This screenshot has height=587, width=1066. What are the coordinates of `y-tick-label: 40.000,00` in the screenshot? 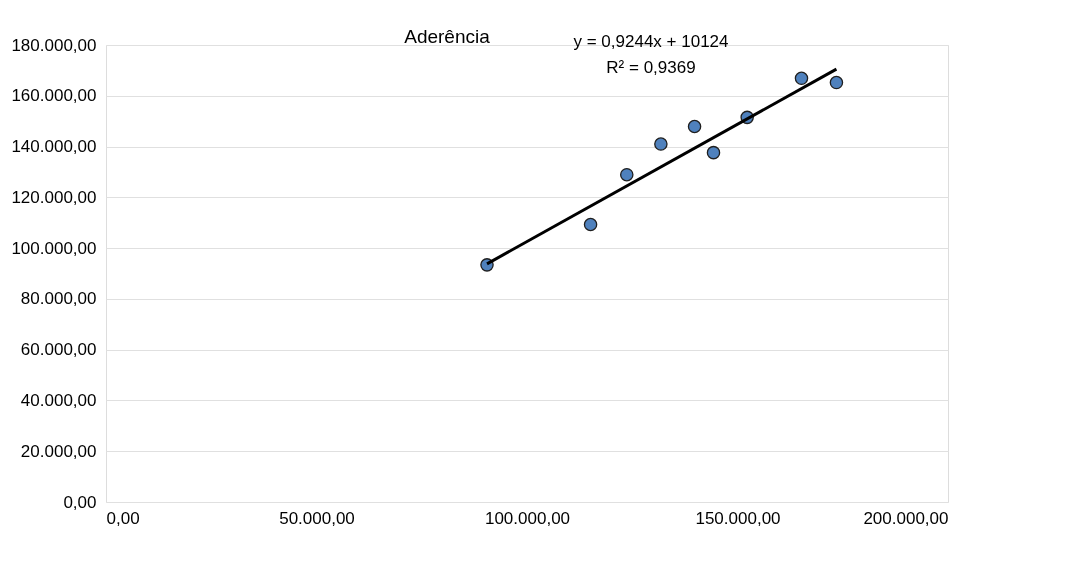 It's located at (58, 400).